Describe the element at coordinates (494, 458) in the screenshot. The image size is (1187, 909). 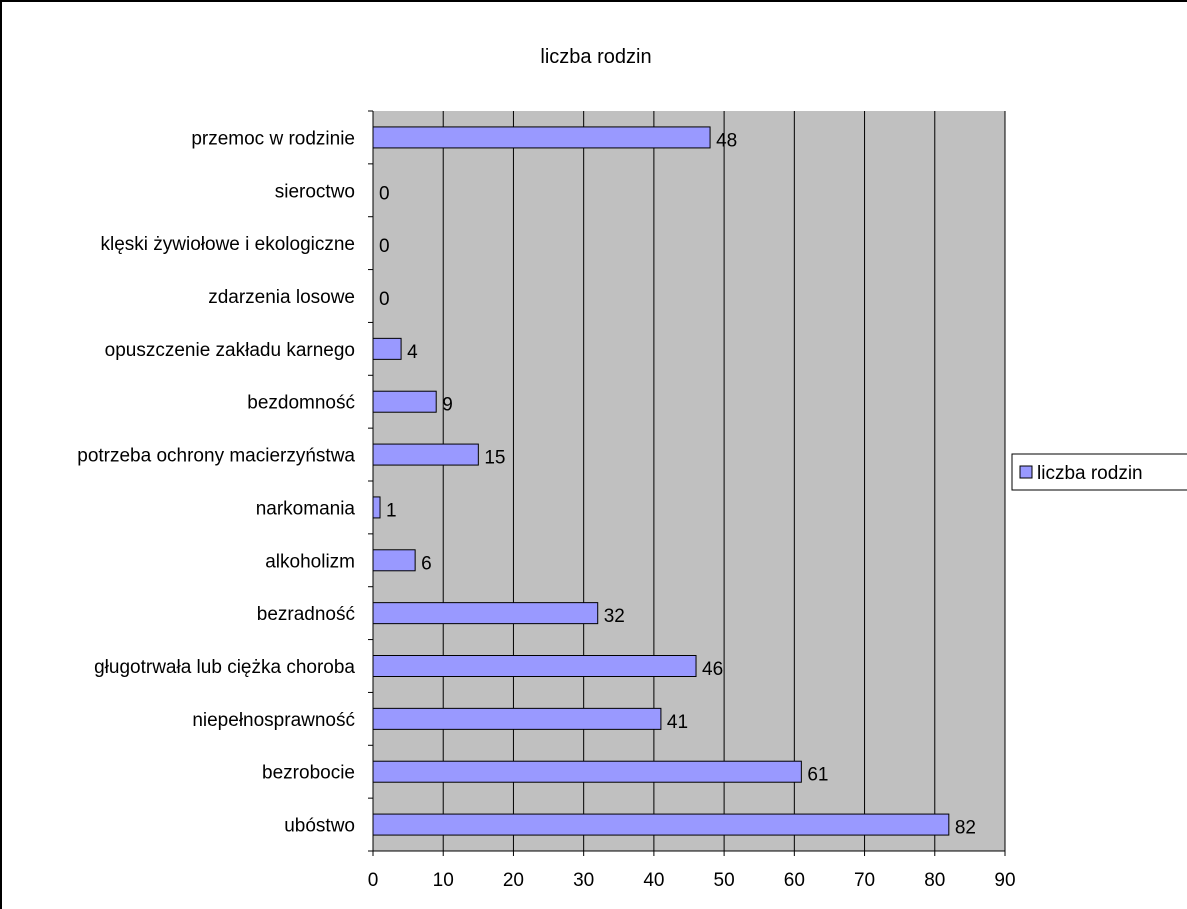
I see `data-label: 15` at that location.